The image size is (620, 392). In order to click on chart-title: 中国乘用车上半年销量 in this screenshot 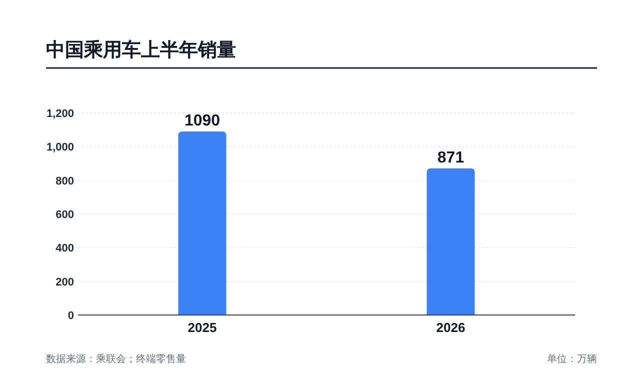, I will do `click(141, 50)`.